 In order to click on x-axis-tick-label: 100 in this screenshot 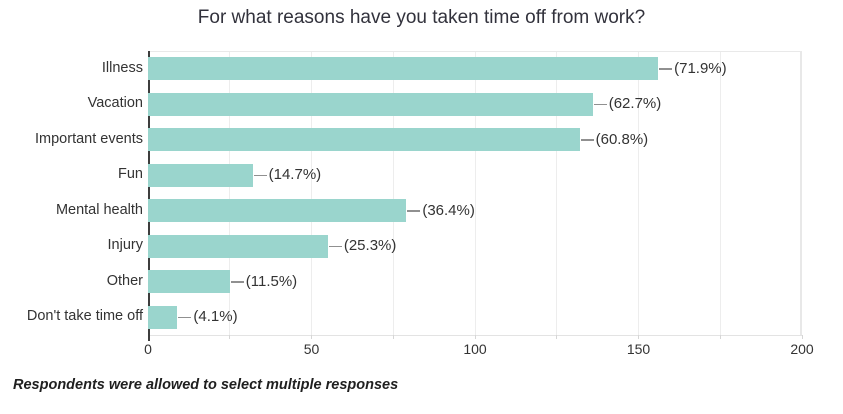, I will do `click(475, 349)`.